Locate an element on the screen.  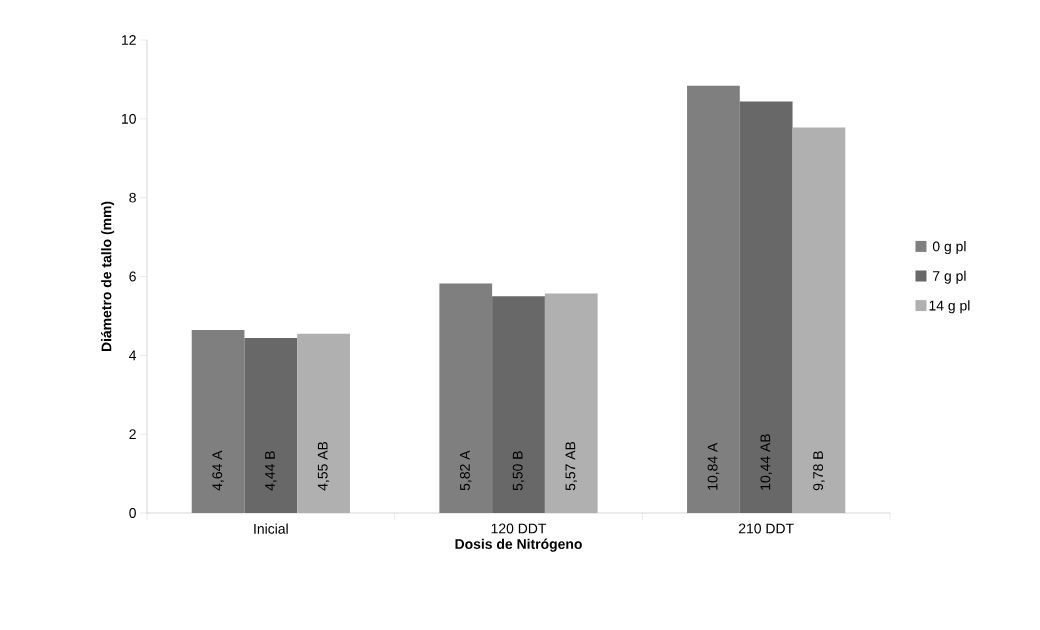
data-label: 10,44 AB is located at coordinates (766, 462).